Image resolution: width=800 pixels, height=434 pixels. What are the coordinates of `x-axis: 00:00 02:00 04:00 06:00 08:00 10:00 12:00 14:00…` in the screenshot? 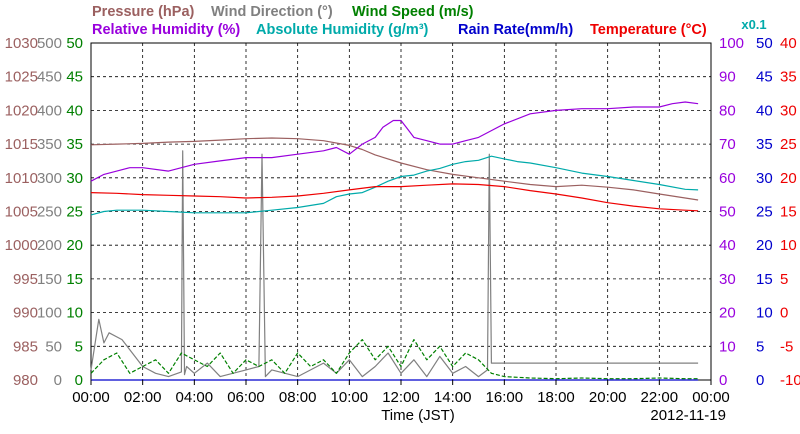 It's located at (401, 393).